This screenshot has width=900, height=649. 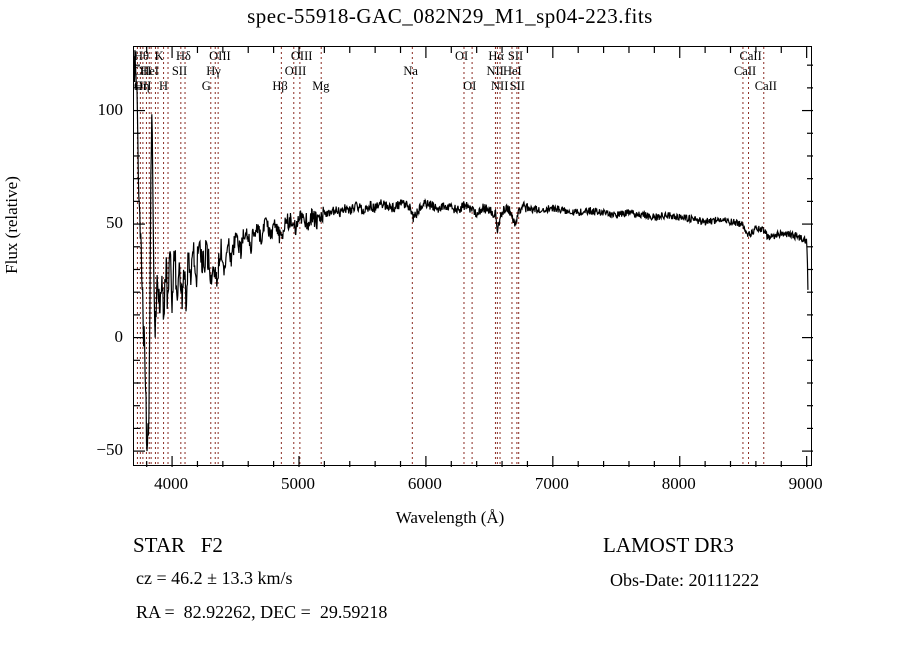 What do you see at coordinates (461, 56) in the screenshot?
I see `line-label-OI-6300: OI` at bounding box center [461, 56].